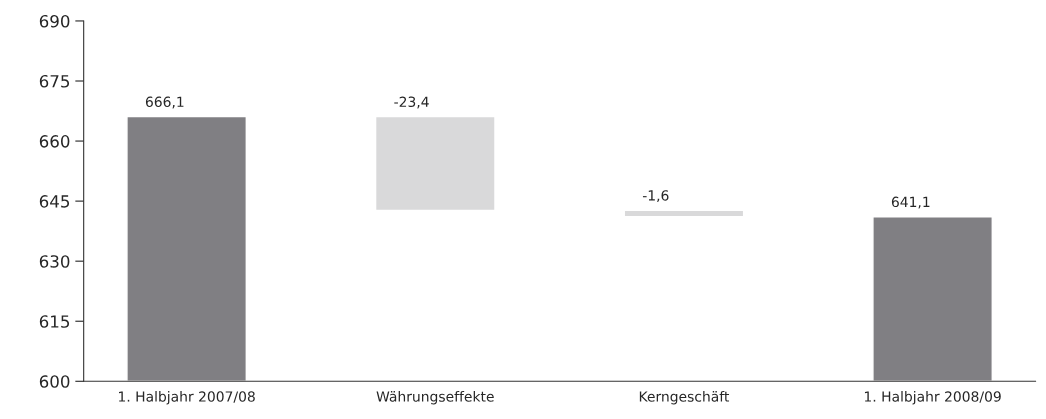 The height and width of the screenshot is (419, 1046). Describe the element at coordinates (684, 398) in the screenshot. I see `x-tick-label: Kerngeschäft` at that location.